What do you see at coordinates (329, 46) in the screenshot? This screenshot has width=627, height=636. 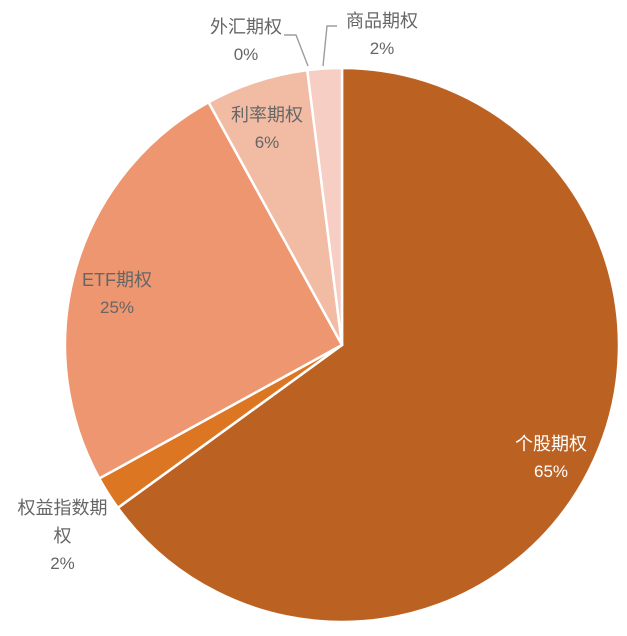 I see `leader-line-commodity-options` at bounding box center [329, 46].